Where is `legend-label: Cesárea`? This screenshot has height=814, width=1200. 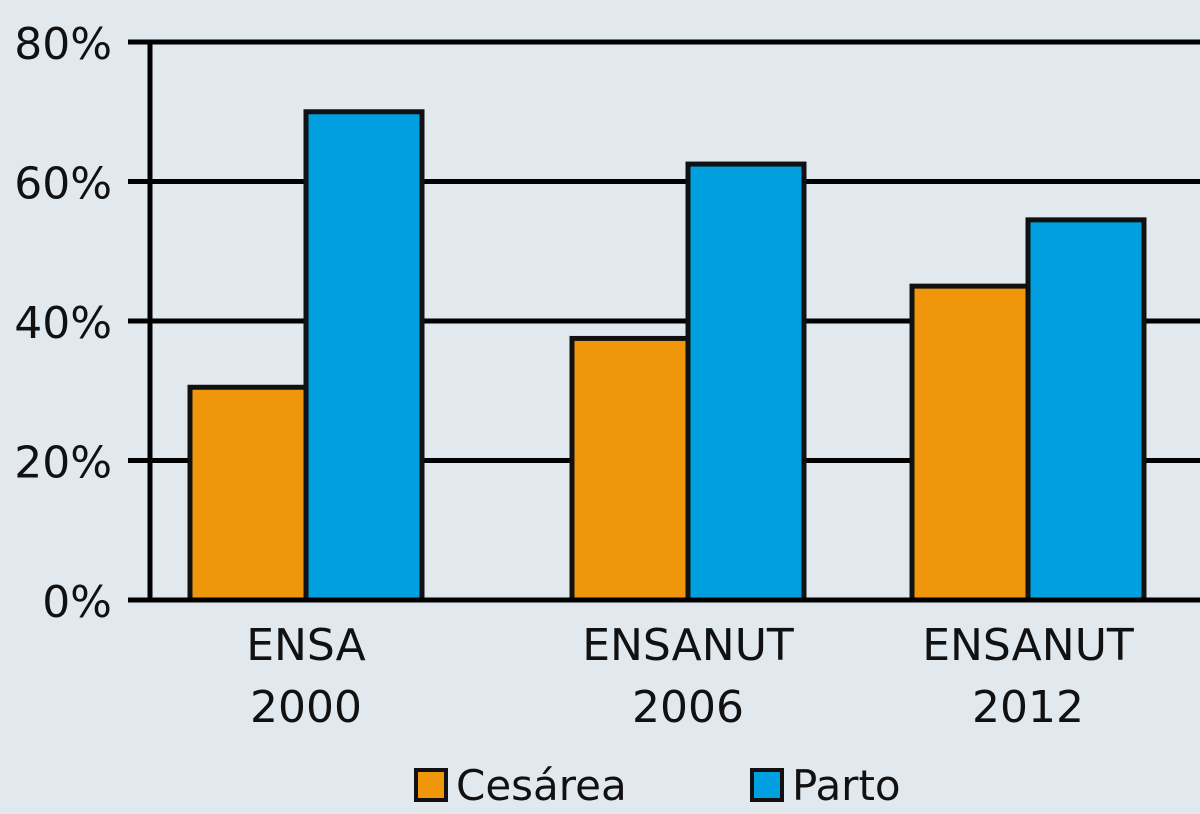 legend-label: Cesárea is located at coordinates (541, 785).